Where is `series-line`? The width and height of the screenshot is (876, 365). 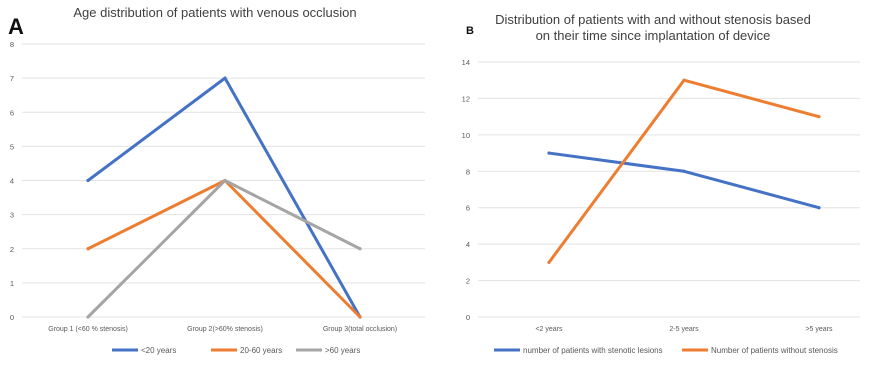 series-line is located at coordinates (684, 180).